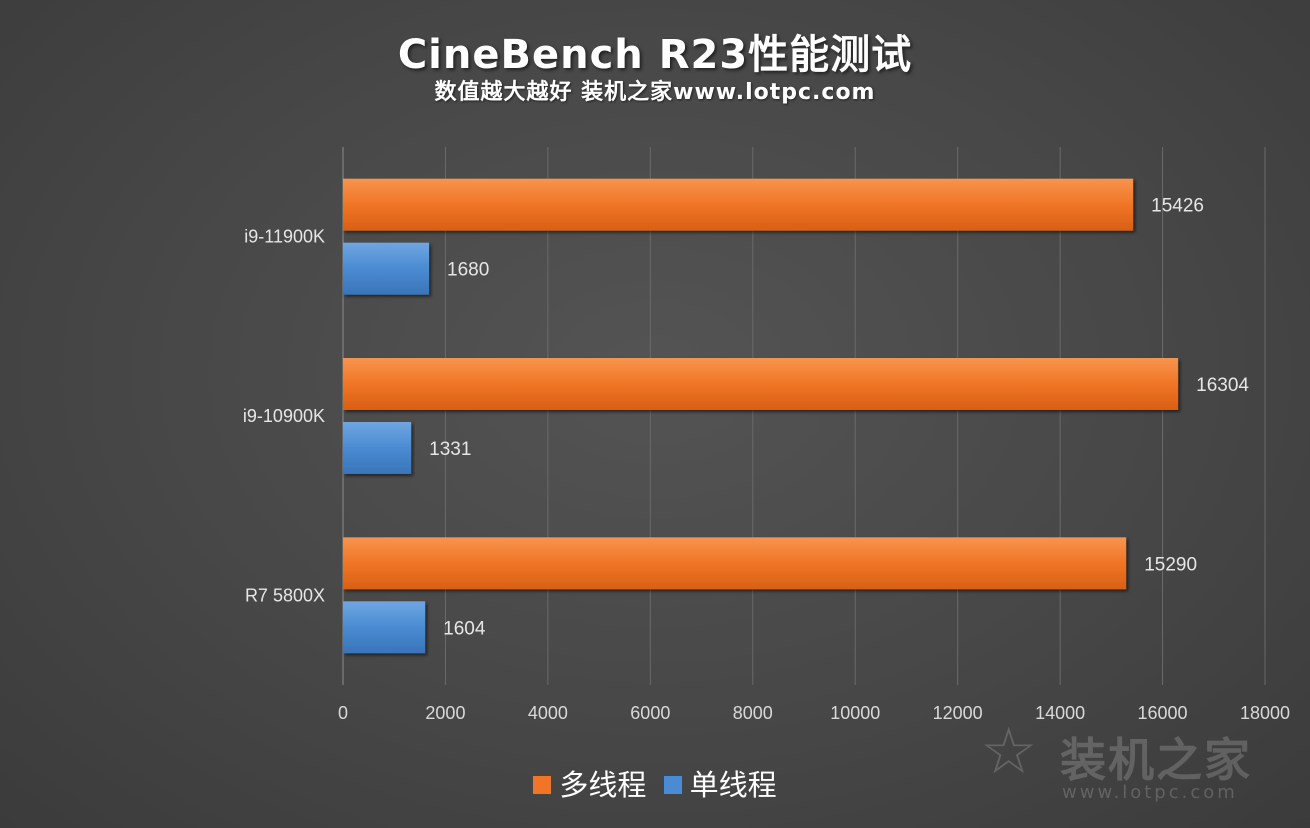  I want to click on x-tick-label: 8000, so click(753, 713).